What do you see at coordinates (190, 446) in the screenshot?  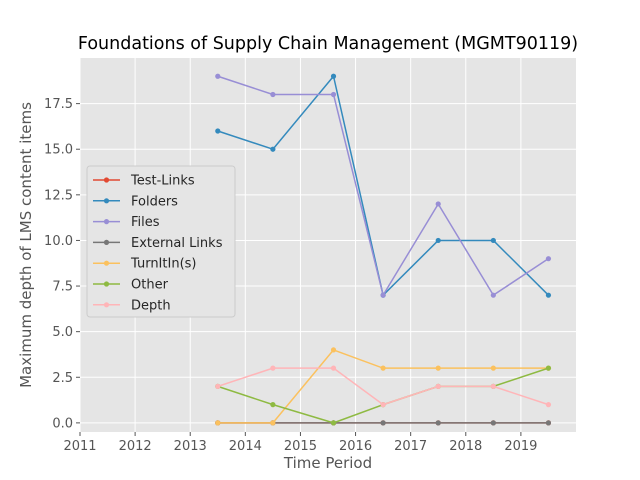 I see `x-tick-label: 2013` at bounding box center [190, 446].